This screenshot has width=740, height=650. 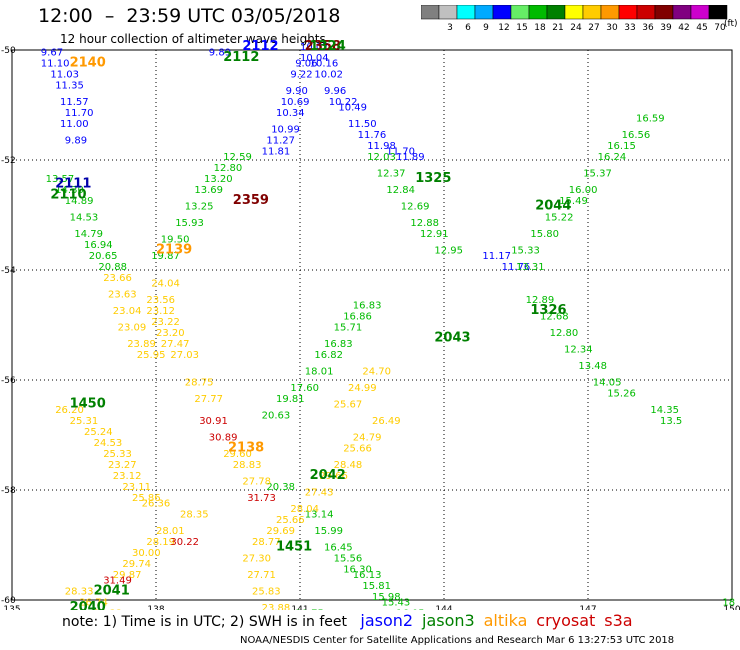 What do you see at coordinates (74, 102) in the screenshot?
I see `swh-label-jason2: 11.57` at bounding box center [74, 102].